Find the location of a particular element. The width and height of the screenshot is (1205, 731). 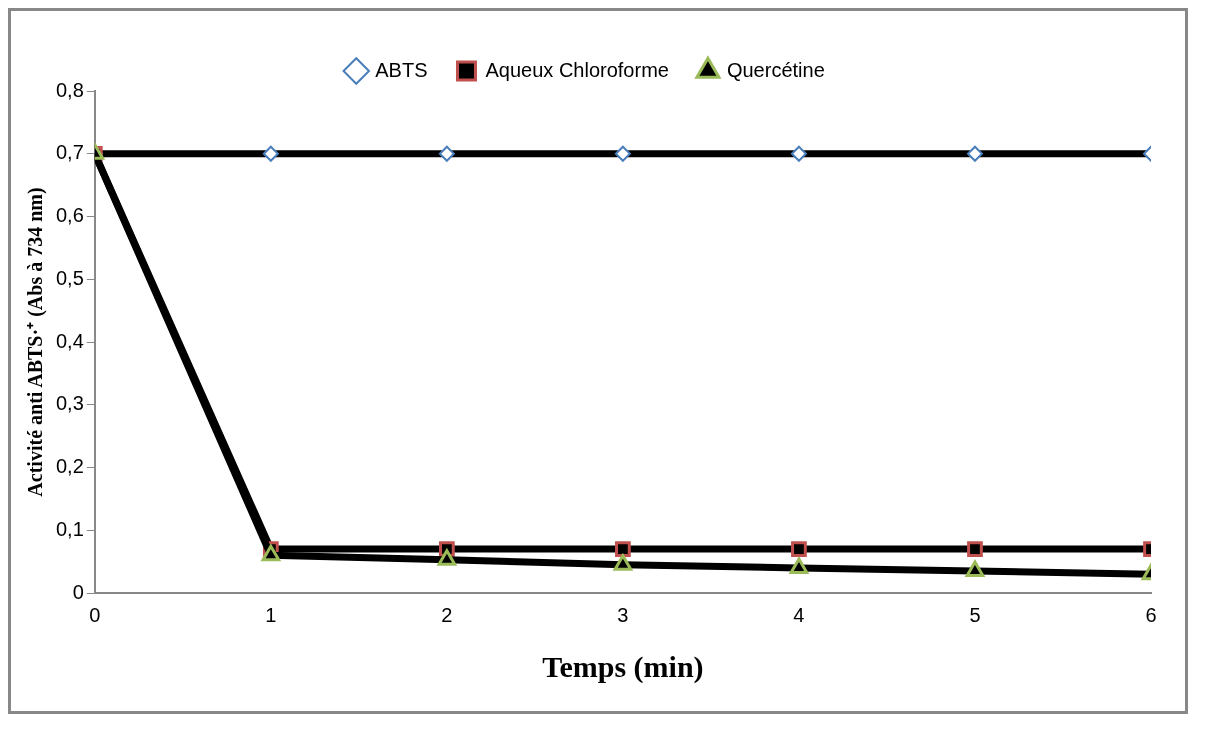

legend-label: Quercétine is located at coordinates (775, 69).